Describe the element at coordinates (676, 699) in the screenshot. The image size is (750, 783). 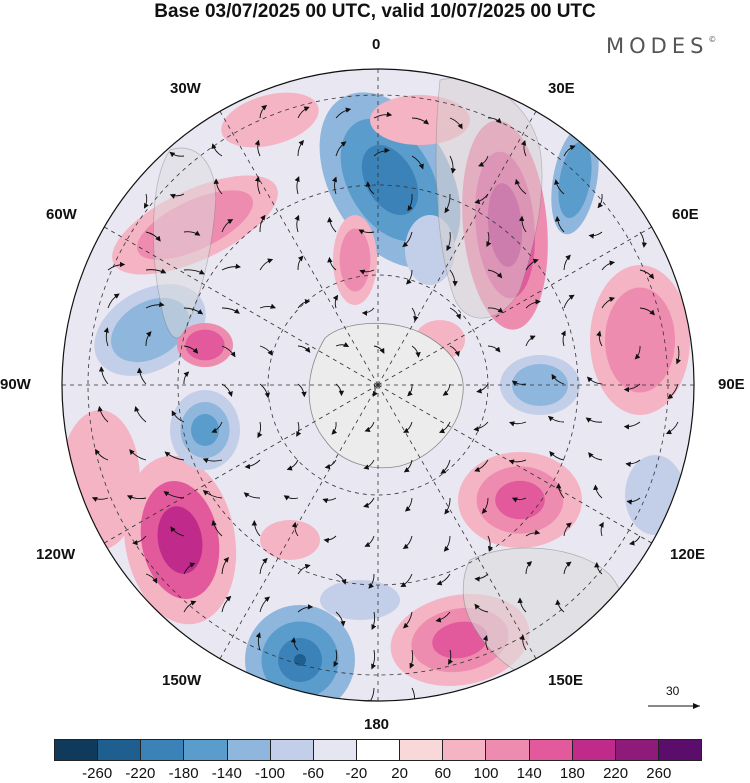
I see `vector-reference: 30` at that location.